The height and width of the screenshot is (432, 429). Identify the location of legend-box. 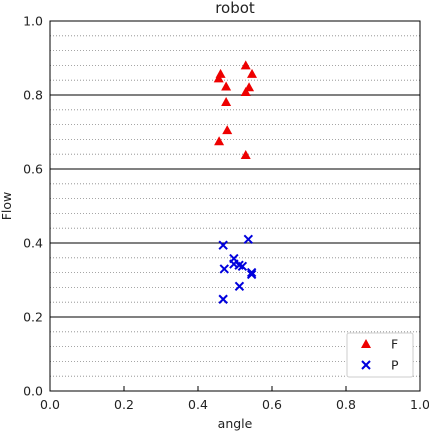
(380, 355).